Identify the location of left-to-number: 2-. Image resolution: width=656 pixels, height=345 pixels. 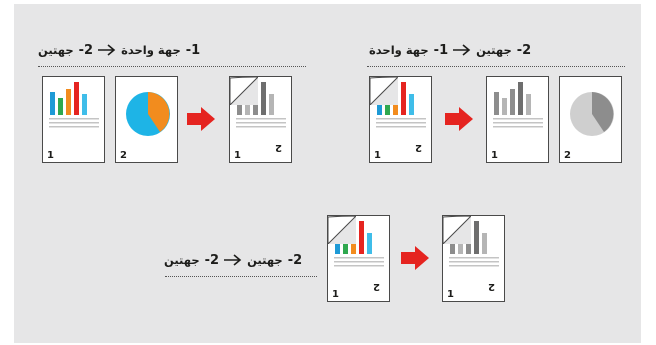
(86, 50).